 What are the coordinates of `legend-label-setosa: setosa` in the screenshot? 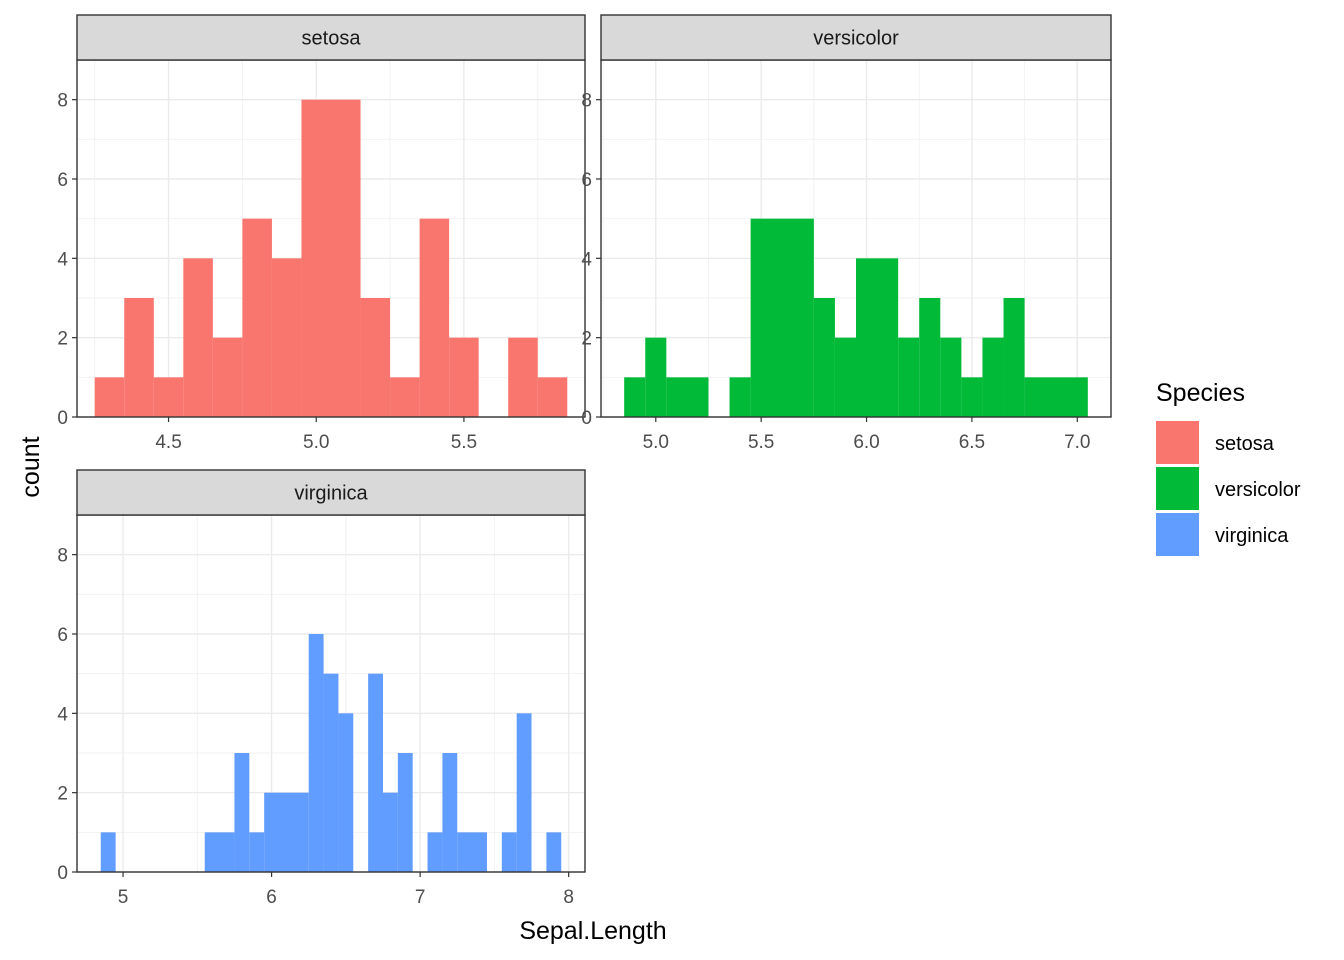 It's located at (1245, 444).